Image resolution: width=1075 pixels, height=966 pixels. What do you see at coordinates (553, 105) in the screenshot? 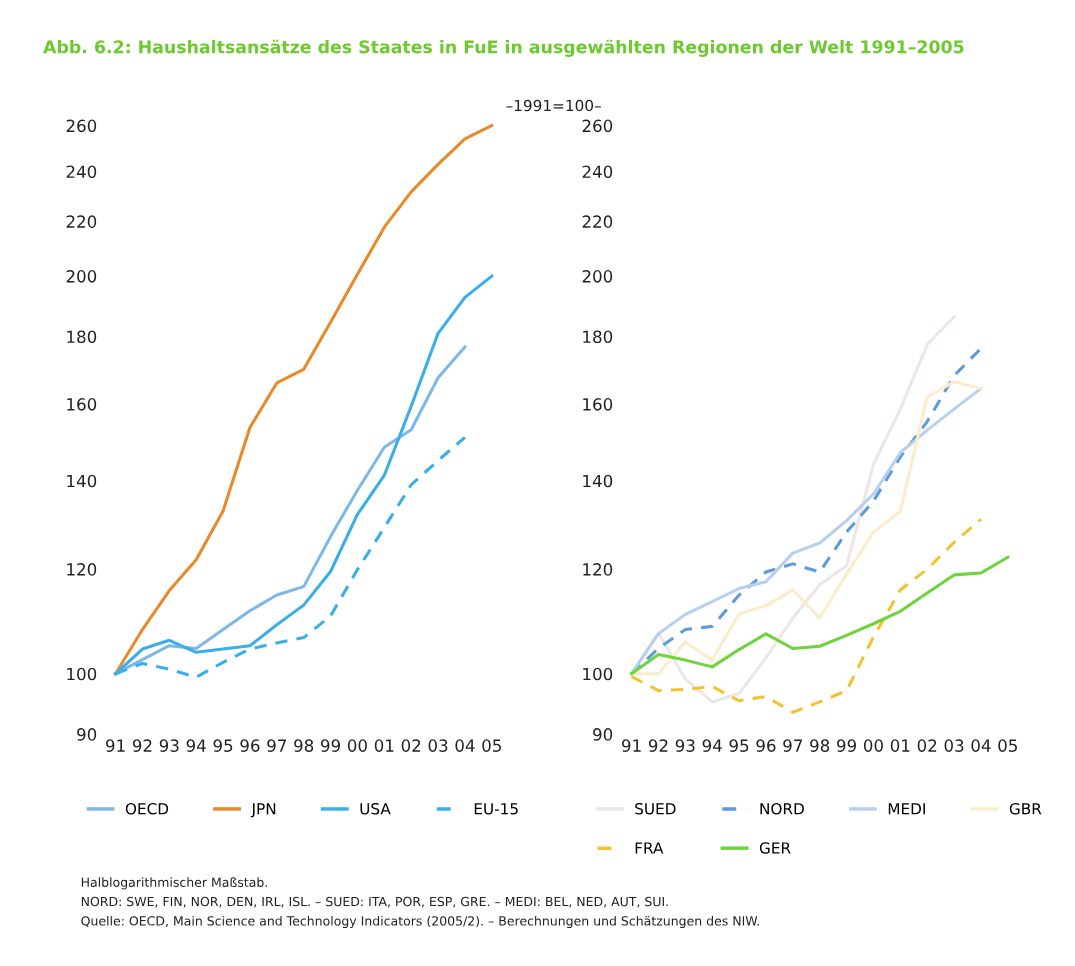
I see `text: –1991=100–` at bounding box center [553, 105].